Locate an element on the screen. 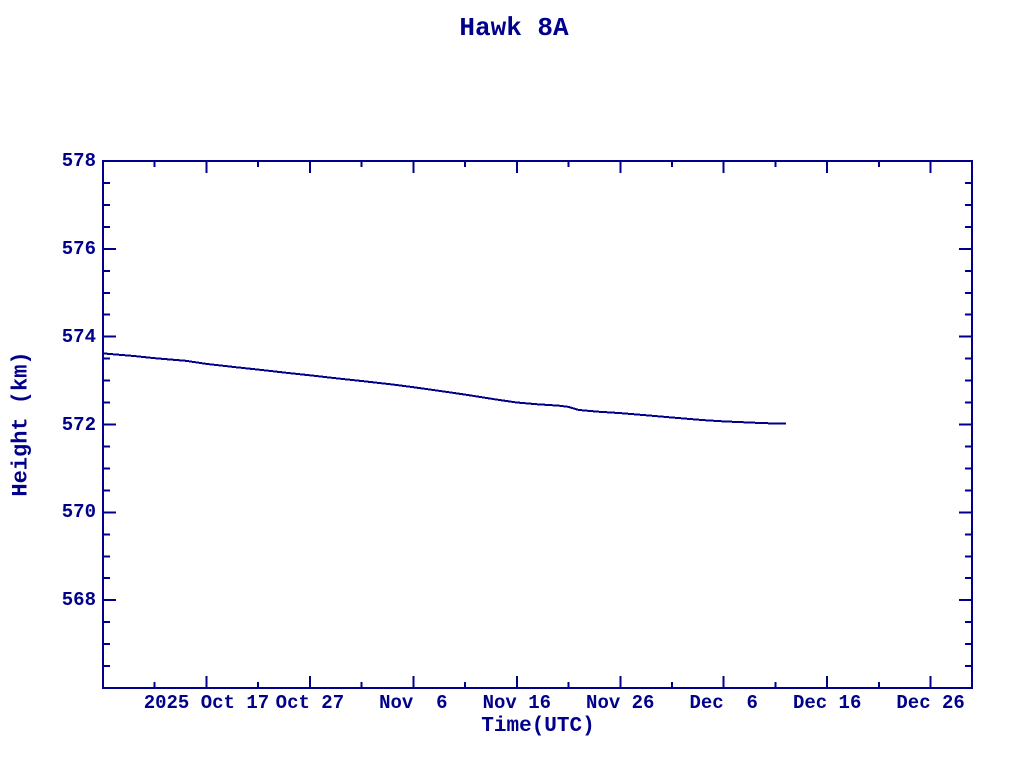 This screenshot has width=1024, height=768. y-tick-label: 574 is located at coordinates (78, 336).